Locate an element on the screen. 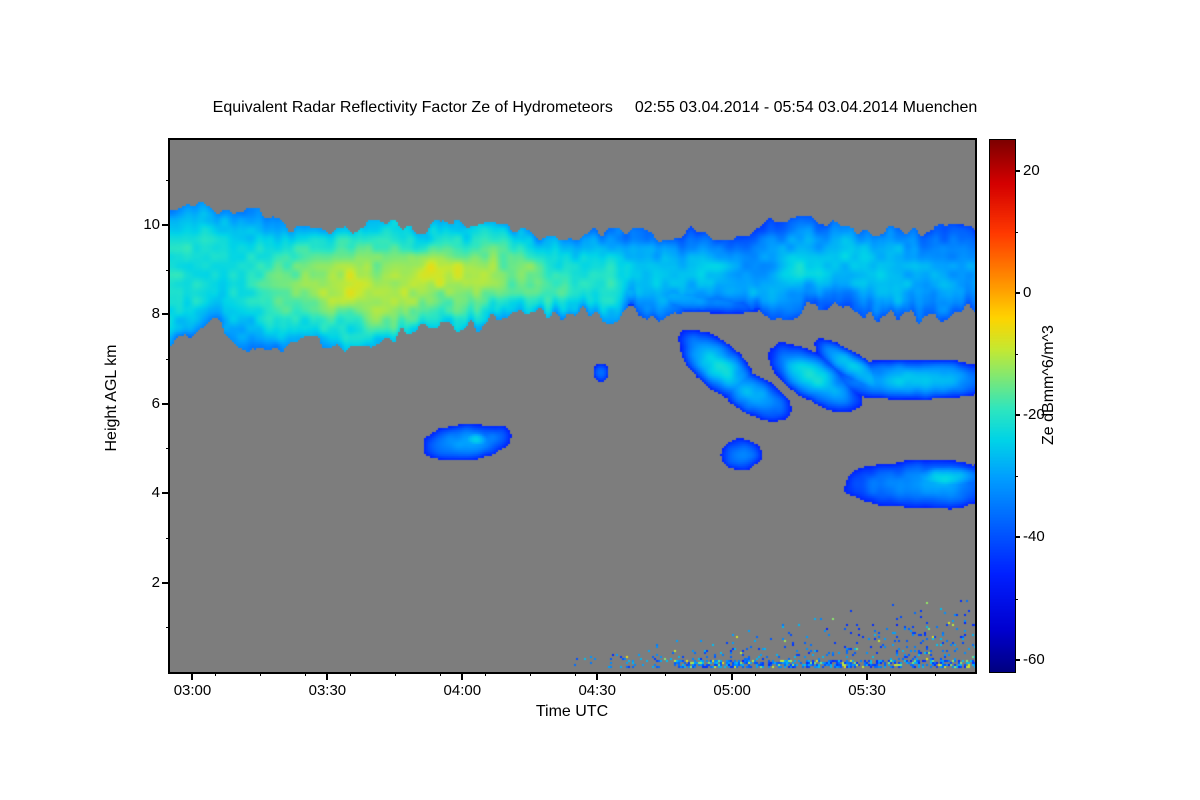 This screenshot has width=1200, height=800. colorbar-tick-label: -40 is located at coordinates (1034, 537).